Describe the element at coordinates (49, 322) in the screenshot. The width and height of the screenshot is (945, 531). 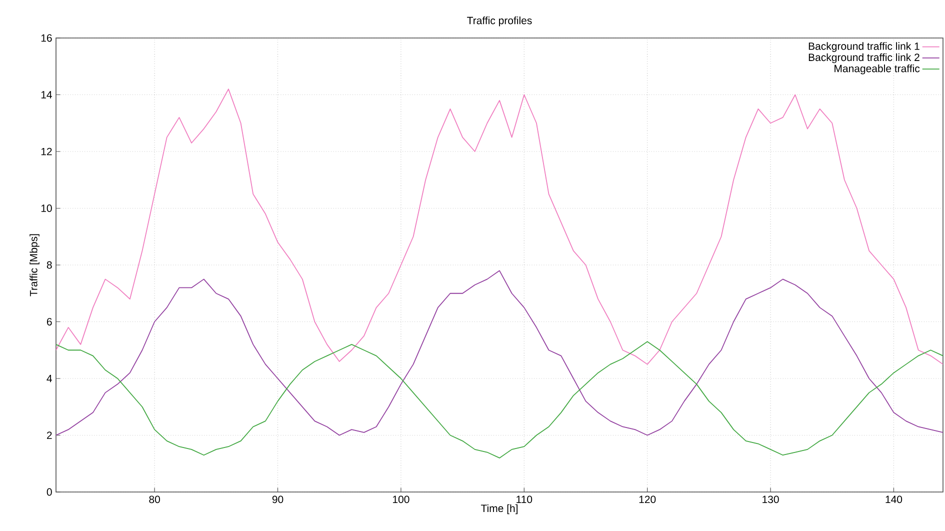
I see `y-tick-label: 6` at that location.